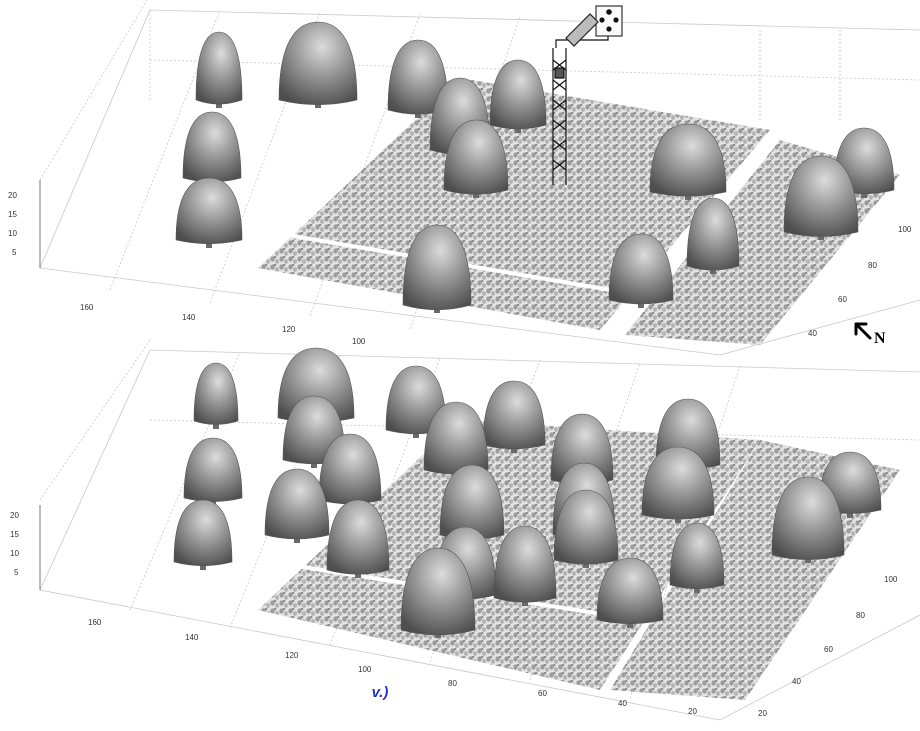  I want to click on top-x-tick: 100, so click(359, 341).